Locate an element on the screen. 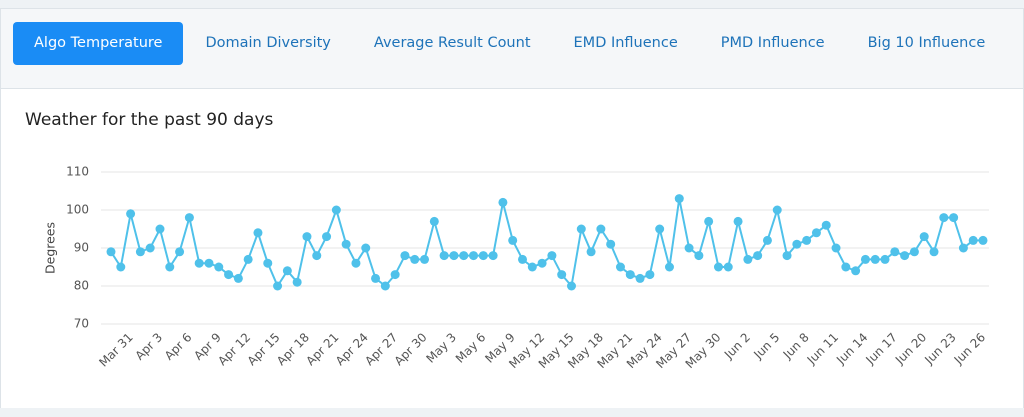 The width and height of the screenshot is (1024, 417). x-tick-label: Jun 23 is located at coordinates (939, 348).